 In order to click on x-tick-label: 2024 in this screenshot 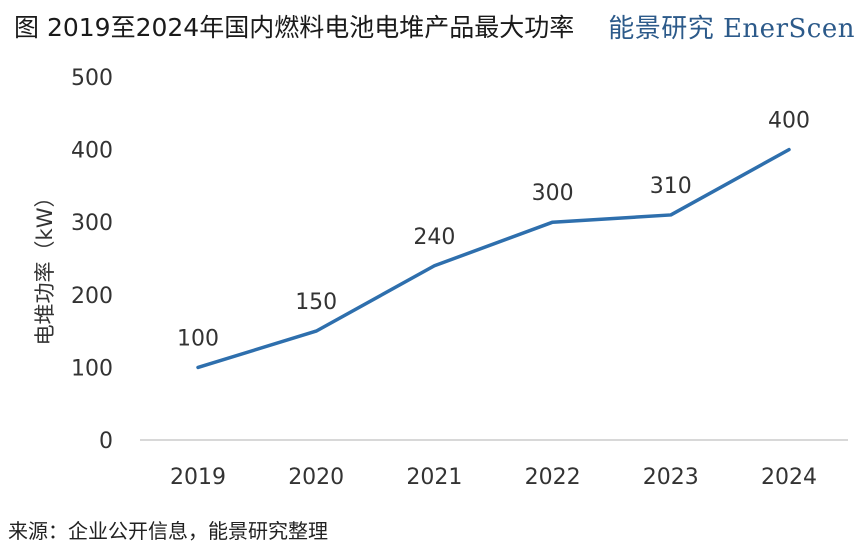, I will do `click(789, 477)`.